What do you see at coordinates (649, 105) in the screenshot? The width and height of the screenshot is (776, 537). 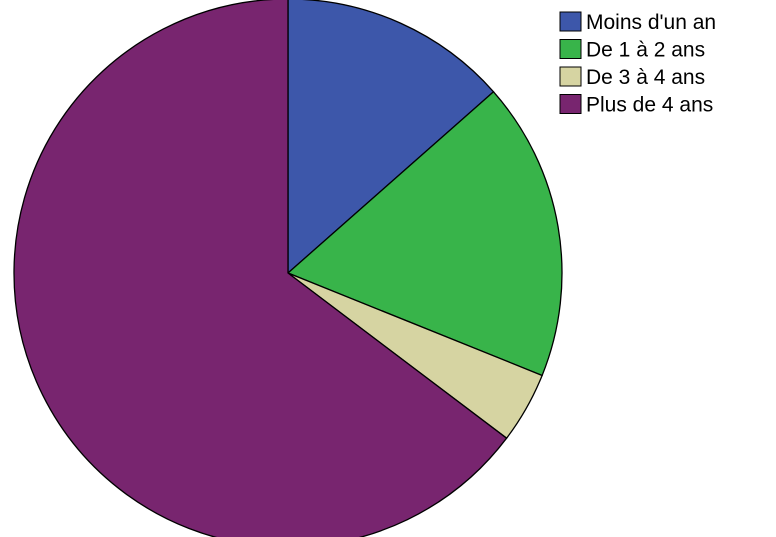 I see `legend-label-3: Plus de 4 ans` at bounding box center [649, 105].